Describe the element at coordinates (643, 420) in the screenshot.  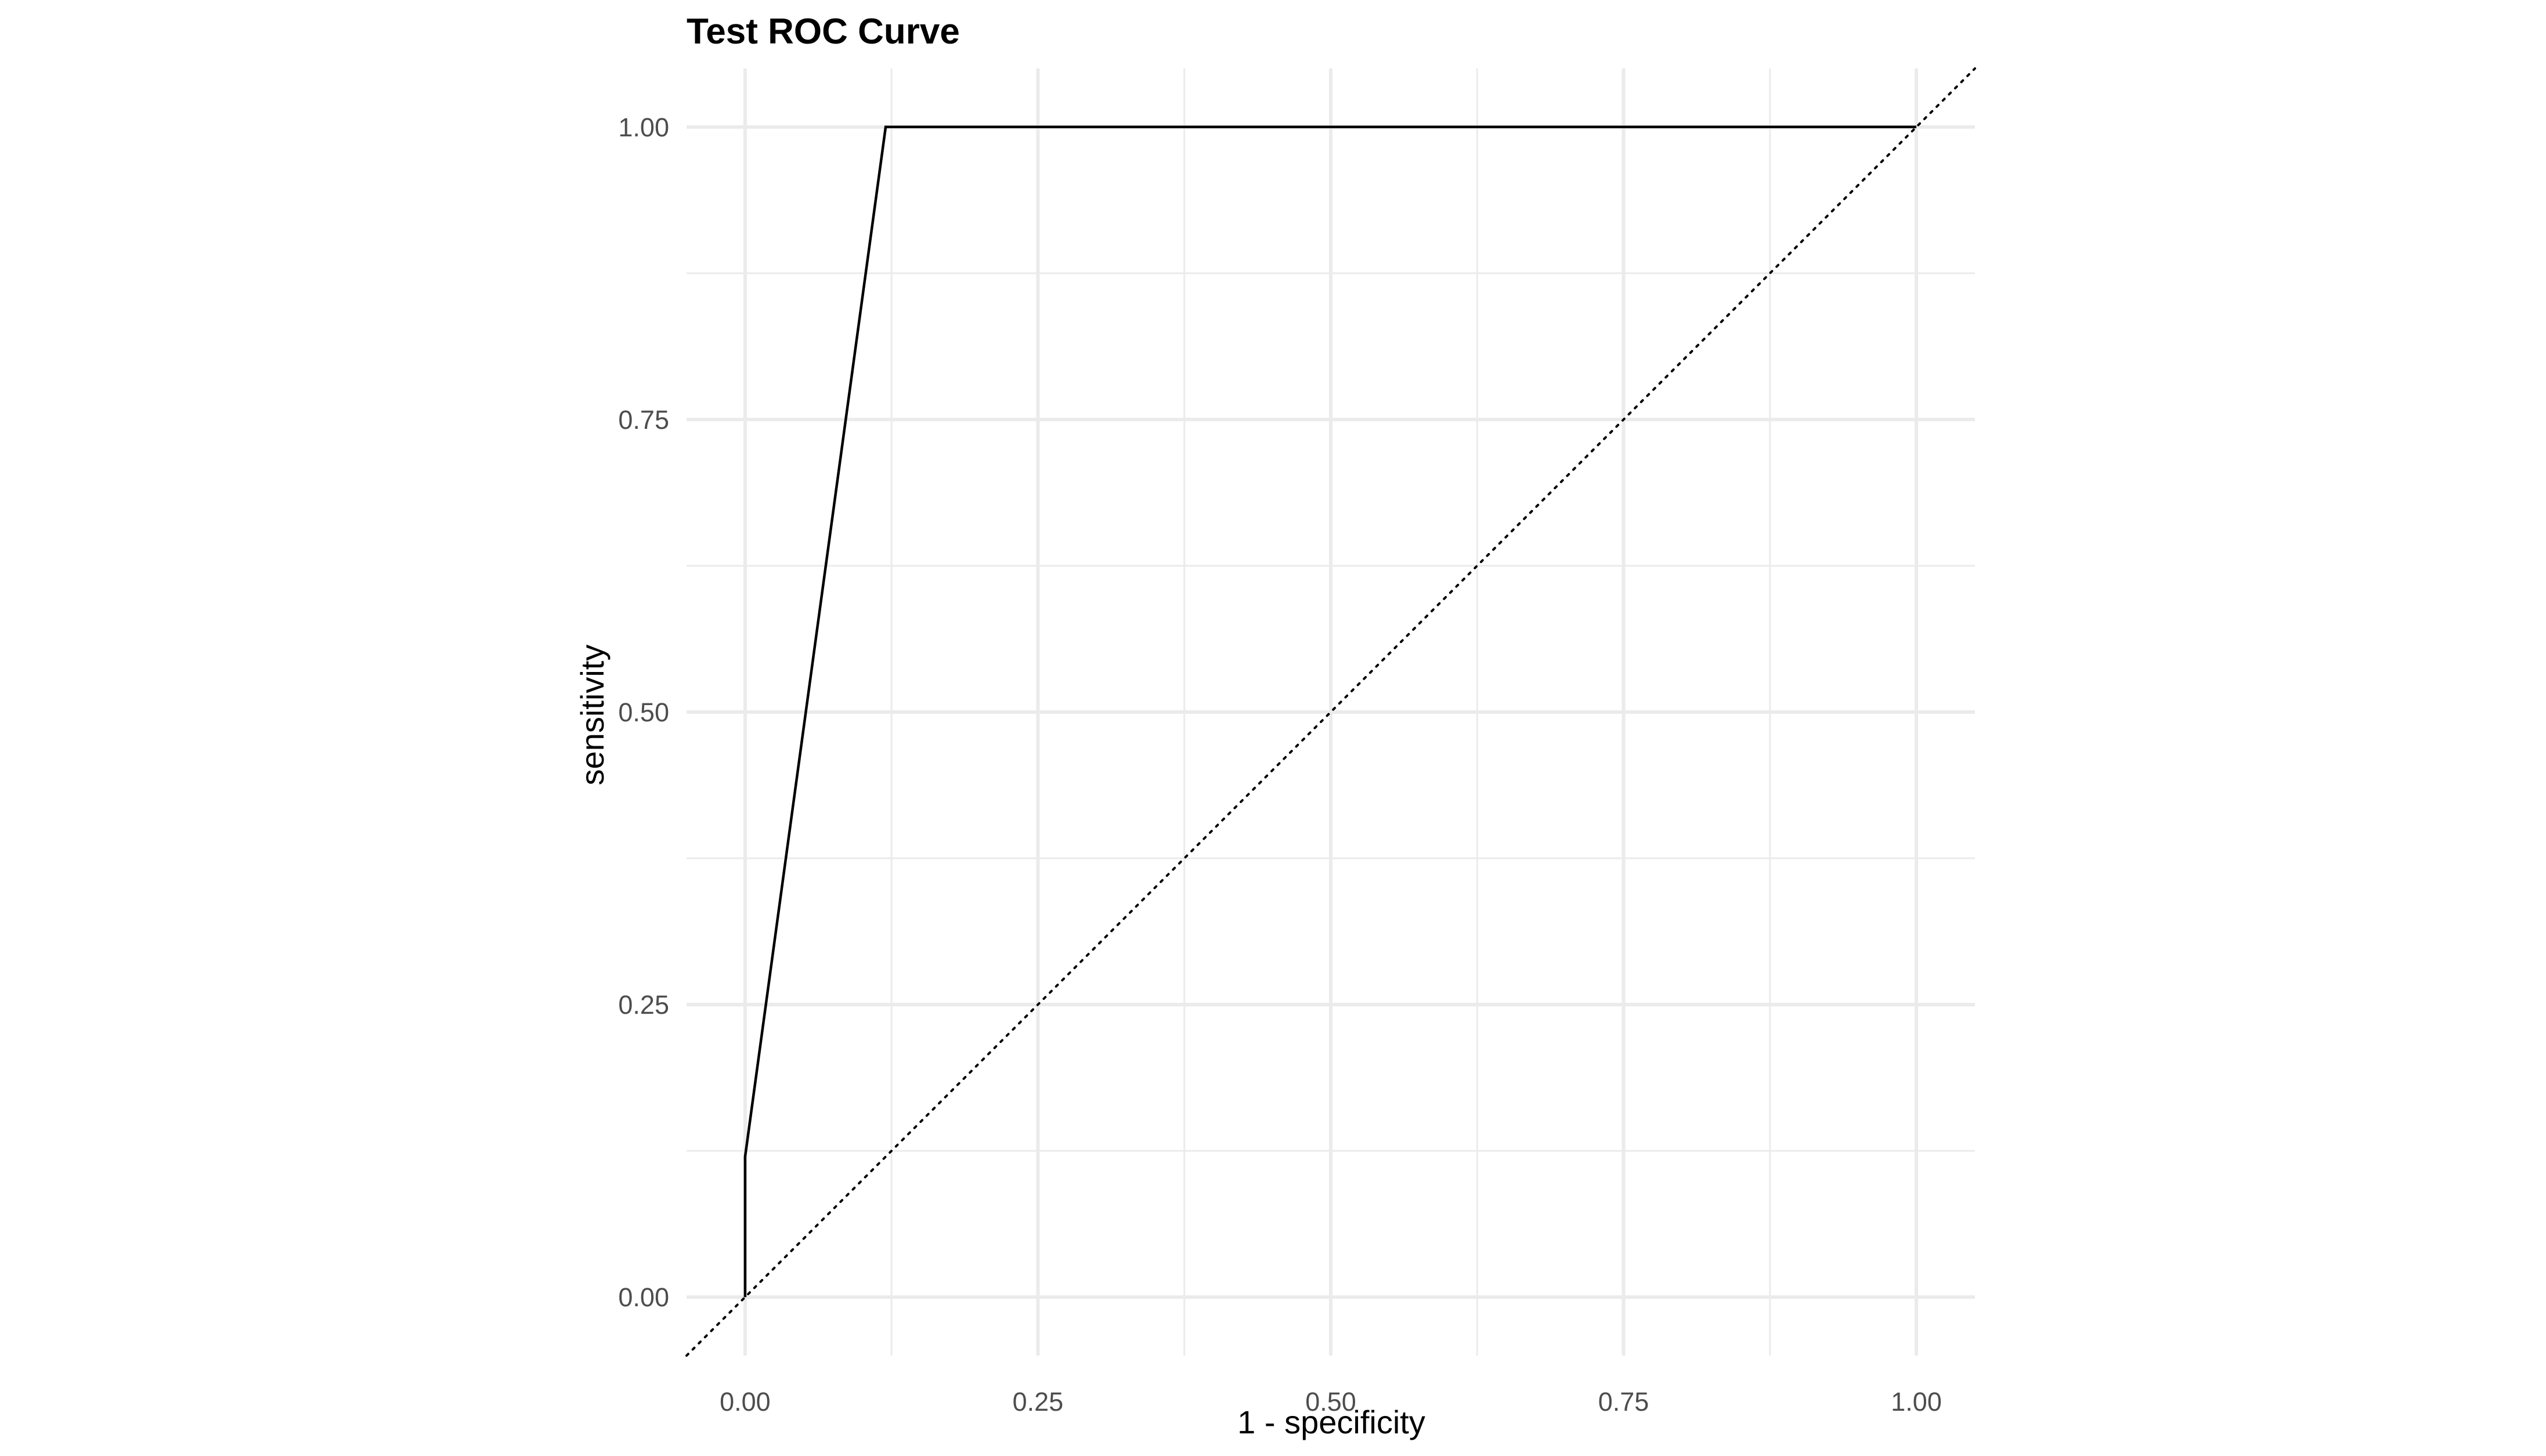
I see `y-tick-label: 0.75` at that location.